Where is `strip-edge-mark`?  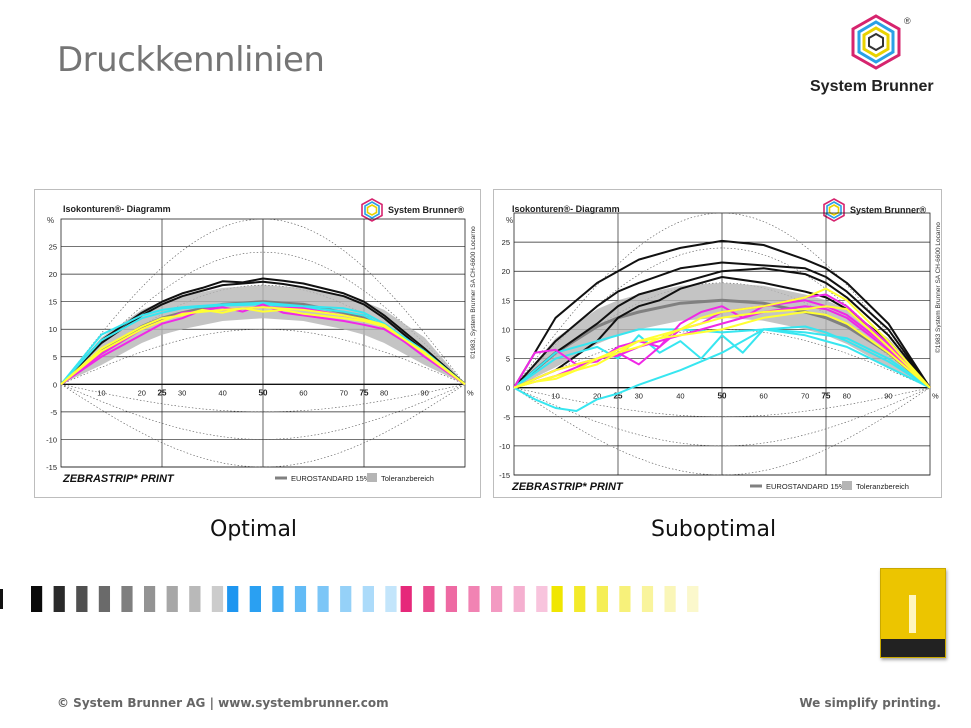 strip-edge-mark is located at coordinates (1, 599).